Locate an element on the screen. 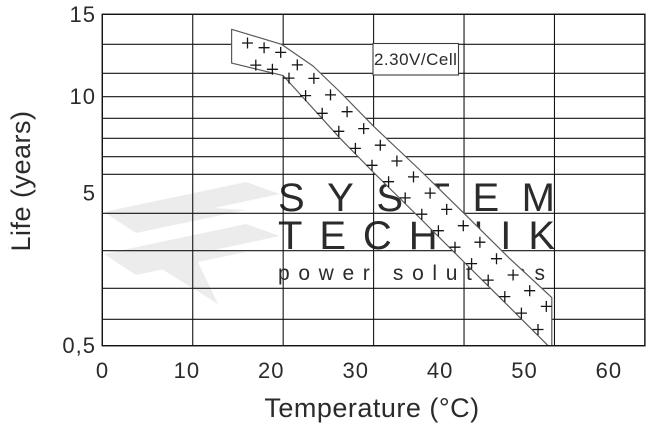 This screenshot has width=662, height=434. annotation-label: 2.30V/Cell is located at coordinates (415, 59).